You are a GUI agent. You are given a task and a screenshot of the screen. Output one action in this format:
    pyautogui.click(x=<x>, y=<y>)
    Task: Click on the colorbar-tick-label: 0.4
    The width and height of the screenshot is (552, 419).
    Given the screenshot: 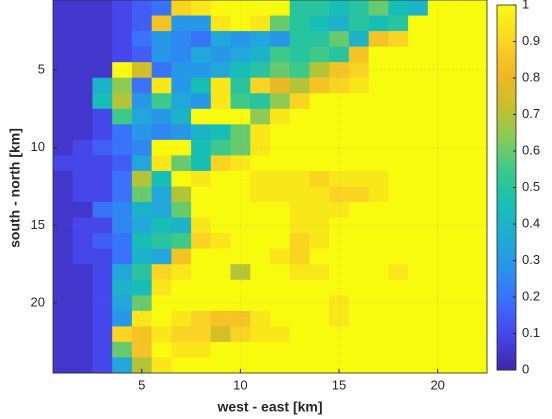 What is the action you would take?
    pyautogui.click(x=531, y=222)
    